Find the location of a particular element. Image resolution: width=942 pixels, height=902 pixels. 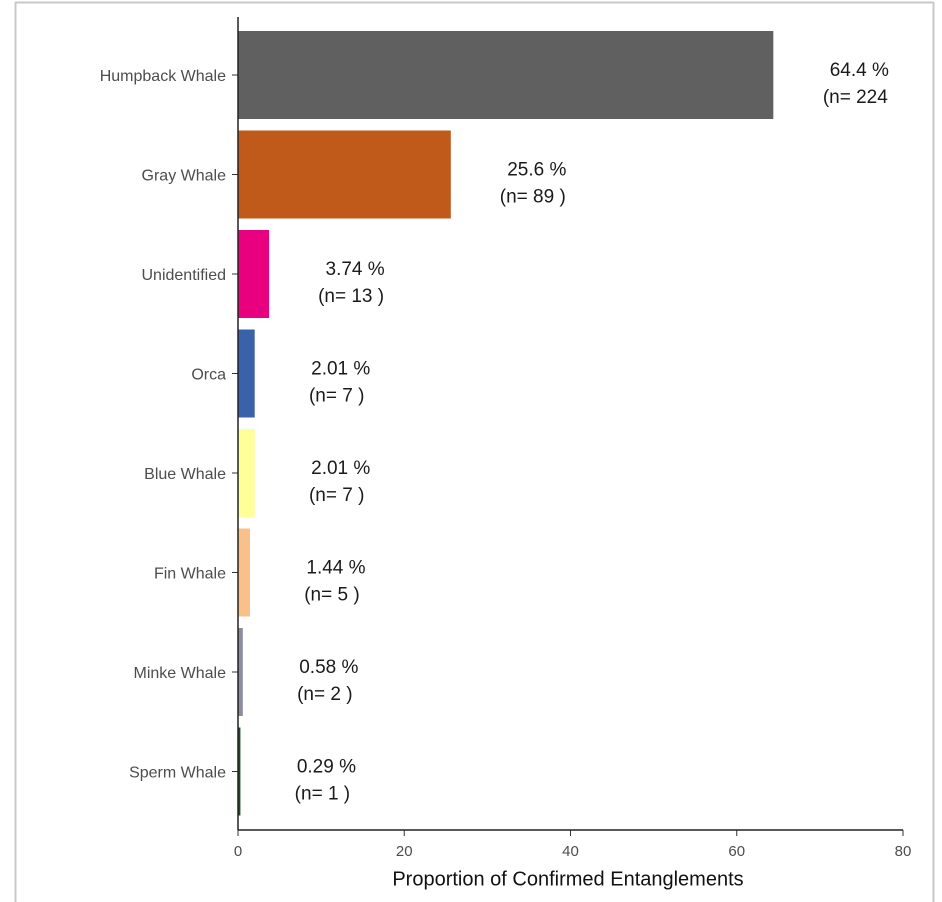

x-tick-label: 0 is located at coordinates (238, 851).